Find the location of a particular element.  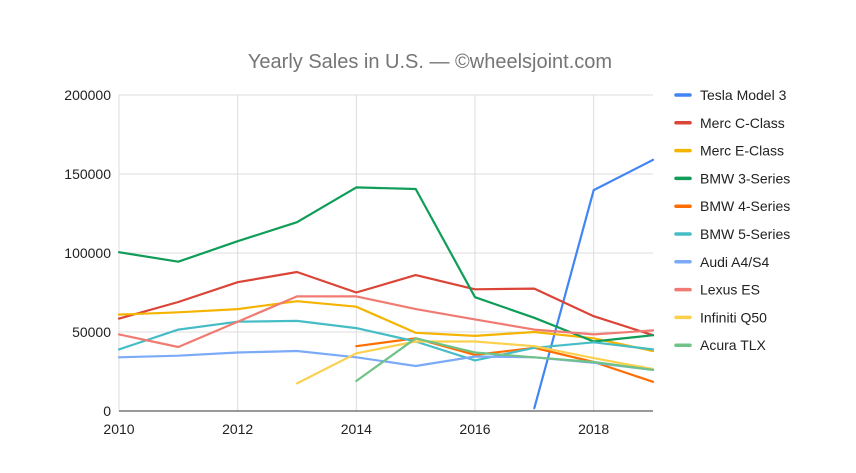

x-axis-ticks: 2010 2012 2014 2016 2018 is located at coordinates (356, 429).